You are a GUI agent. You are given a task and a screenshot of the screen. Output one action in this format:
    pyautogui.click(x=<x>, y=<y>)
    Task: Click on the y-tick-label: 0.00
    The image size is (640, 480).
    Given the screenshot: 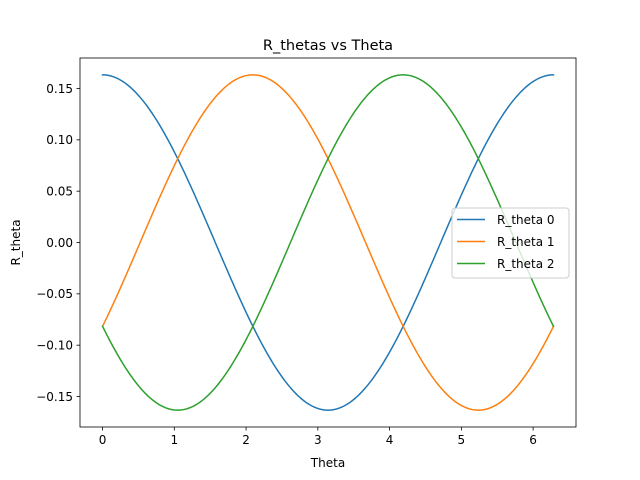 What is the action you would take?
    pyautogui.click(x=59, y=243)
    